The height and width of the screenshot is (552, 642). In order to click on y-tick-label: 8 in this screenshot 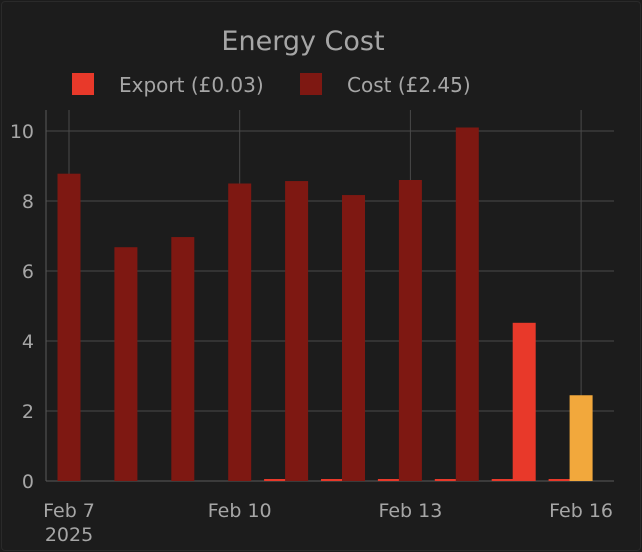, I will do `click(28, 202)`.